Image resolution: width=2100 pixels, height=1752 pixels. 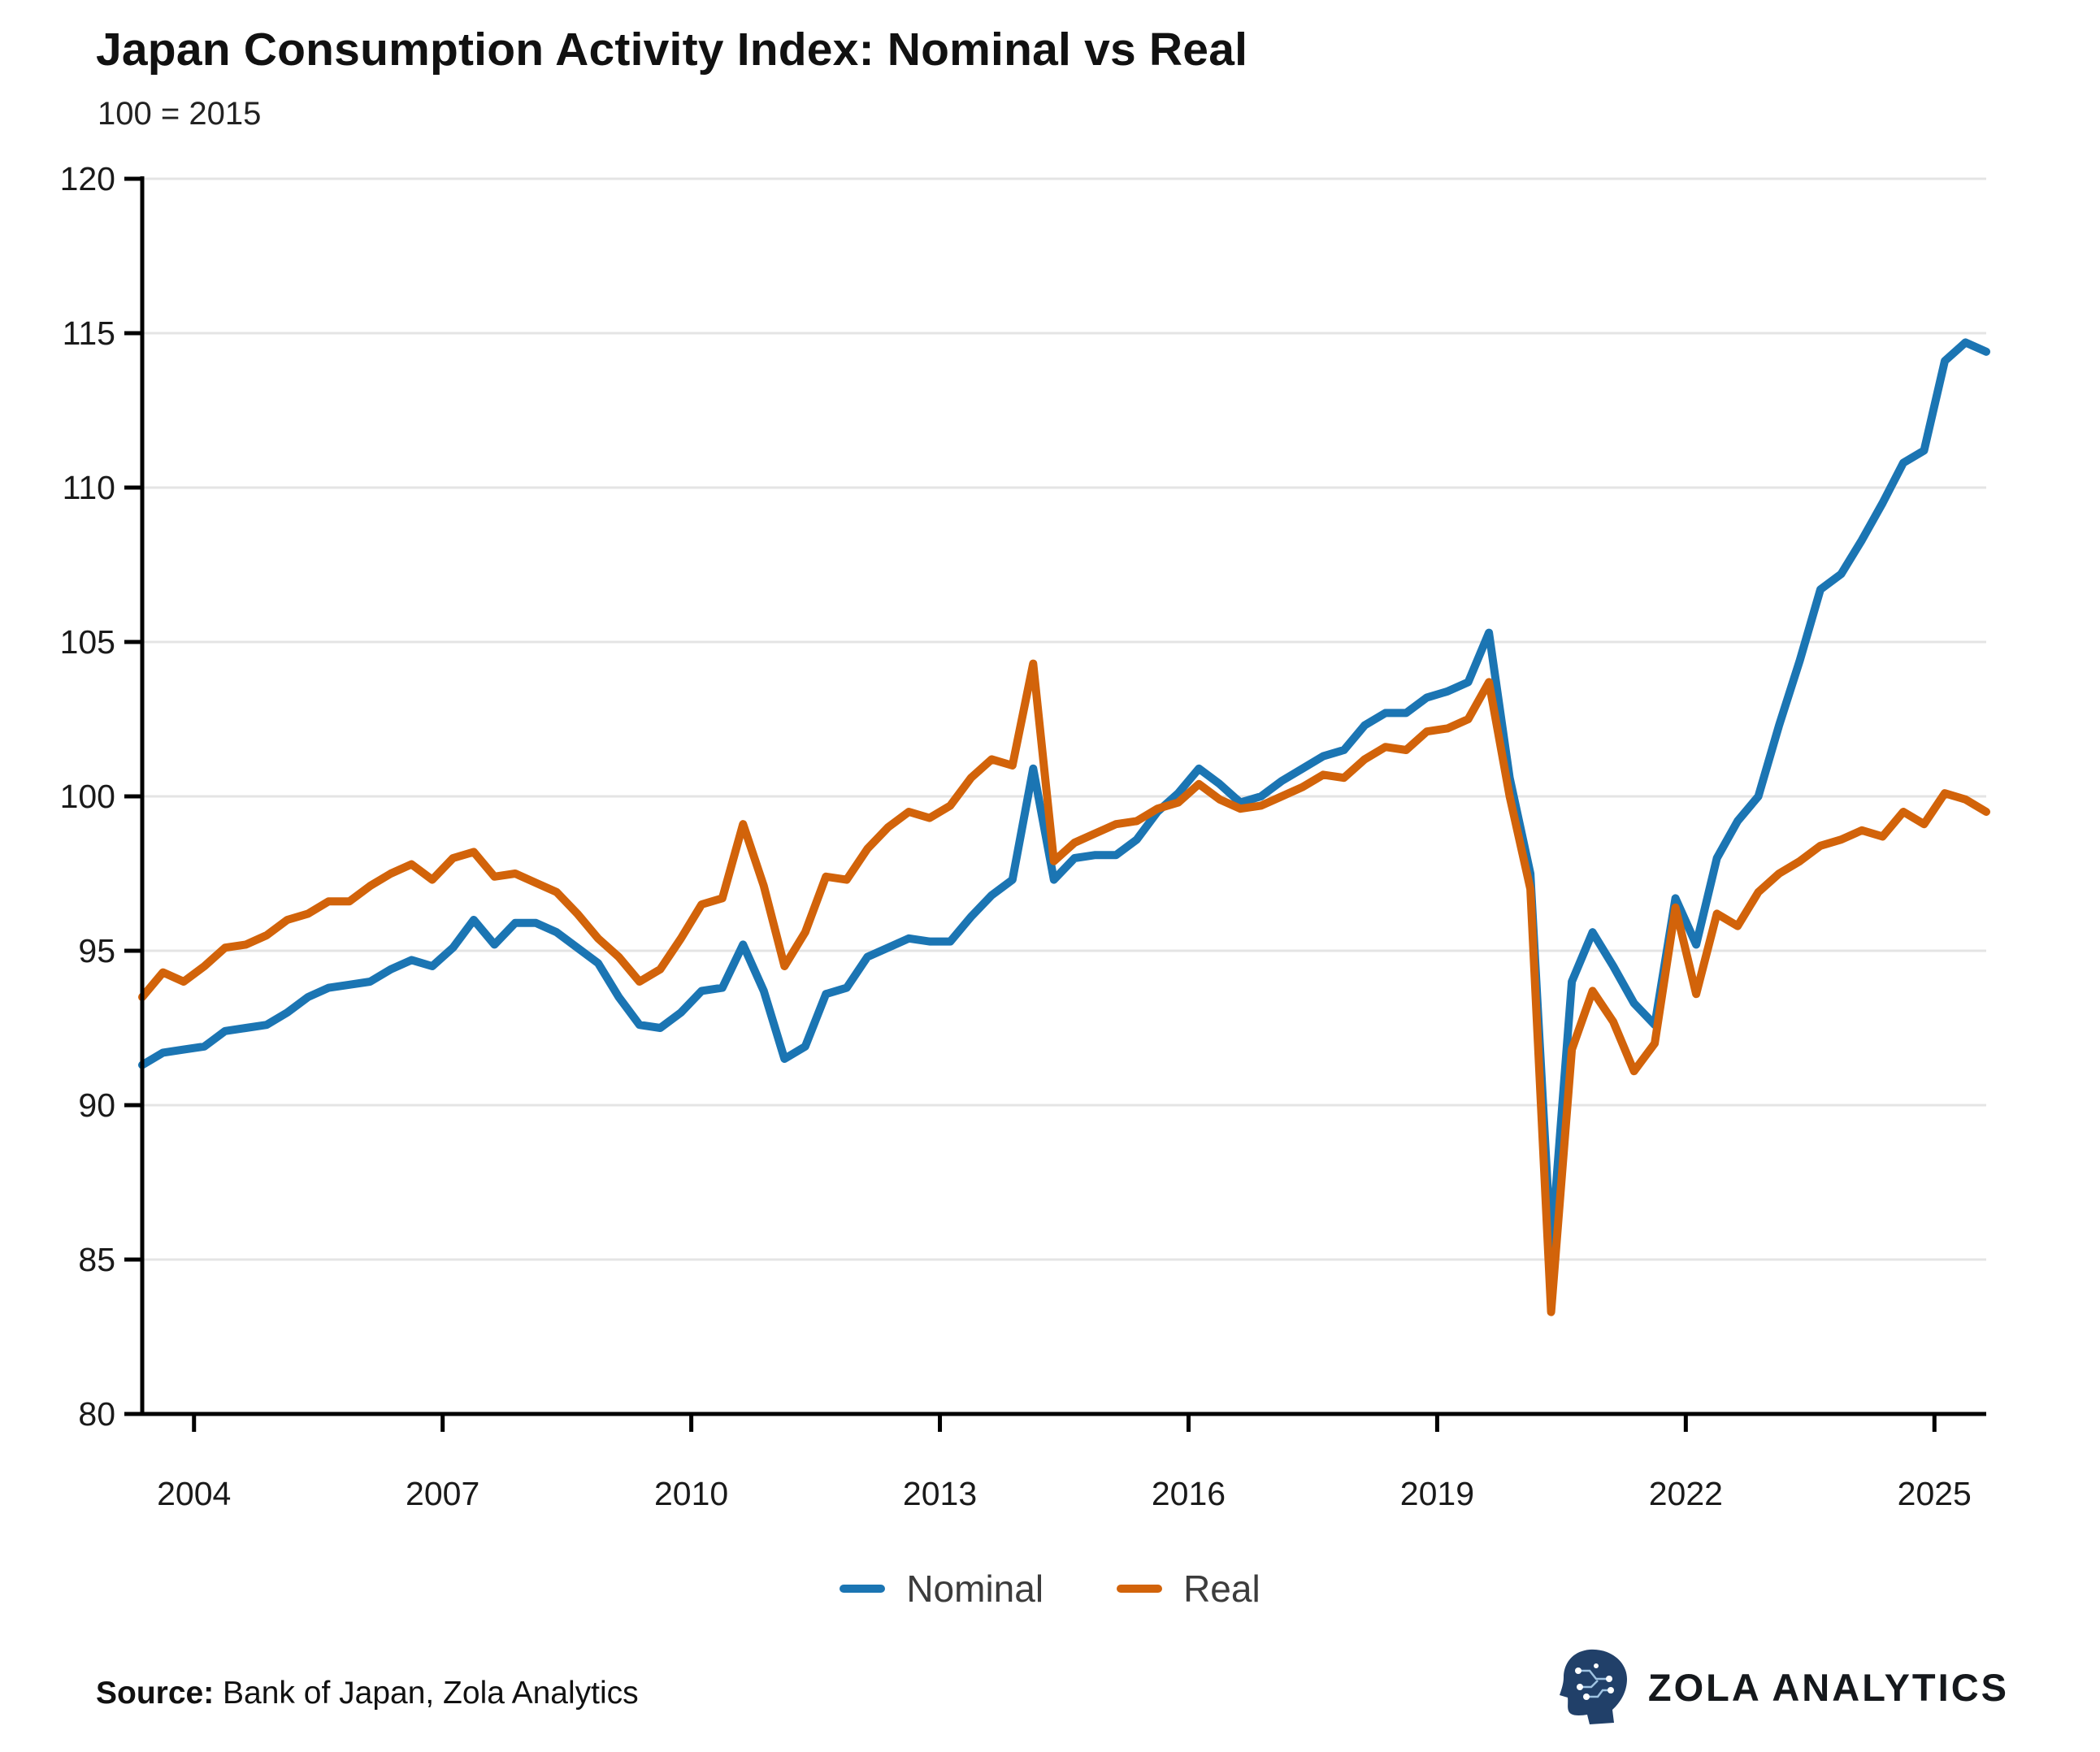 I want to click on y-tick-label-95: 95, so click(x=96, y=950).